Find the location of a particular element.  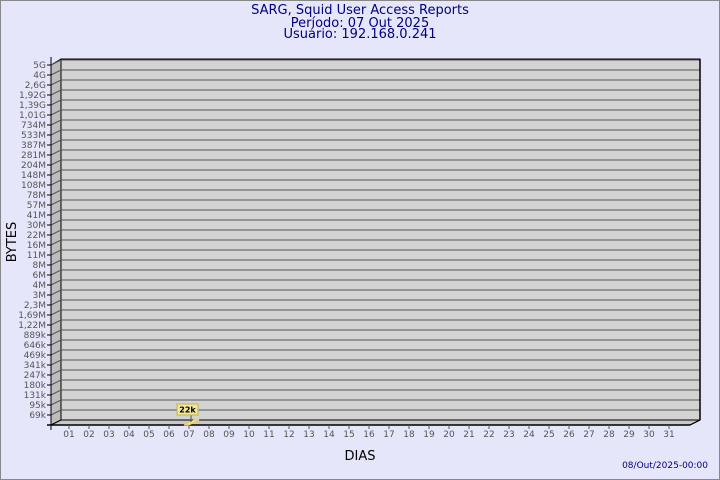

x-axis-end is located at coordinates (695, 422).